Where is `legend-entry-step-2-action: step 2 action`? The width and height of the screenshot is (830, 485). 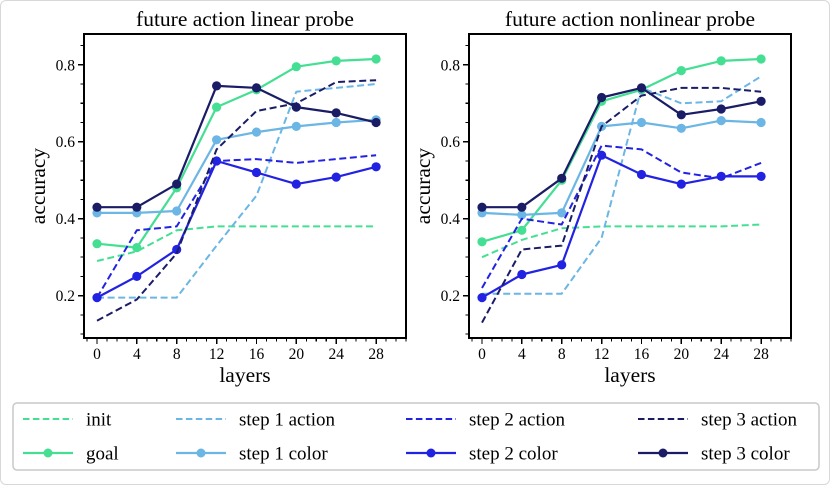
legend-entry-step-2-action: step 2 action is located at coordinates (486, 419).